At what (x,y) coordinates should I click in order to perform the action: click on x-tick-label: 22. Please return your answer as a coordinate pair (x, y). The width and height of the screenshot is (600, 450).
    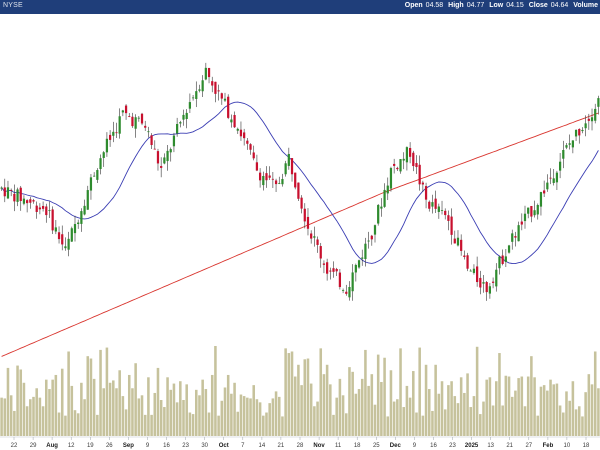
    Looking at the image, I should click on (14, 446).